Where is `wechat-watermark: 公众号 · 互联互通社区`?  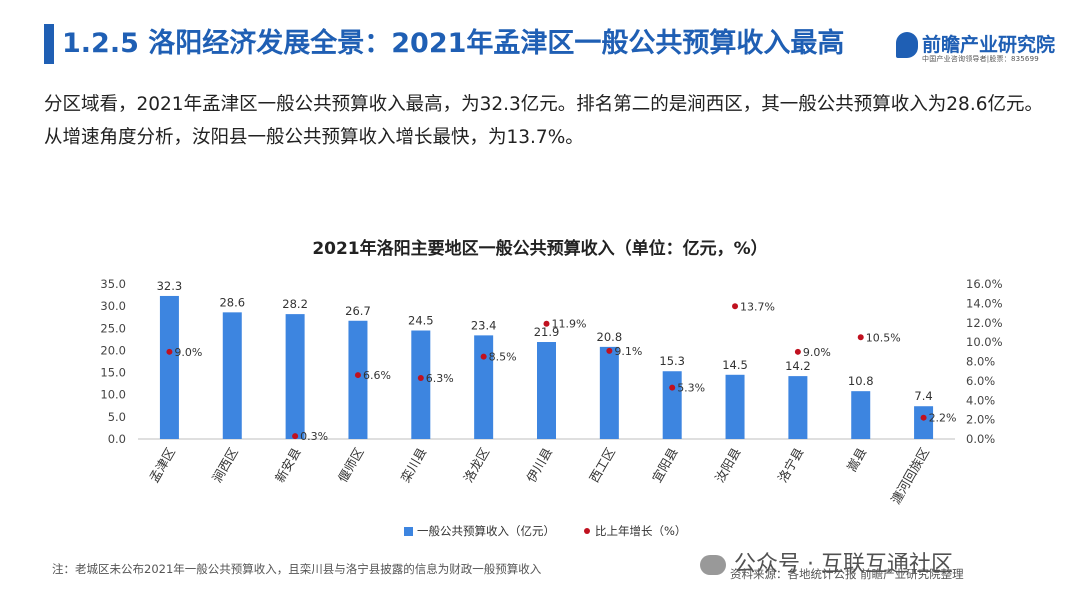
wechat-watermark: 公众号 · 互联互通社区 is located at coordinates (826, 562).